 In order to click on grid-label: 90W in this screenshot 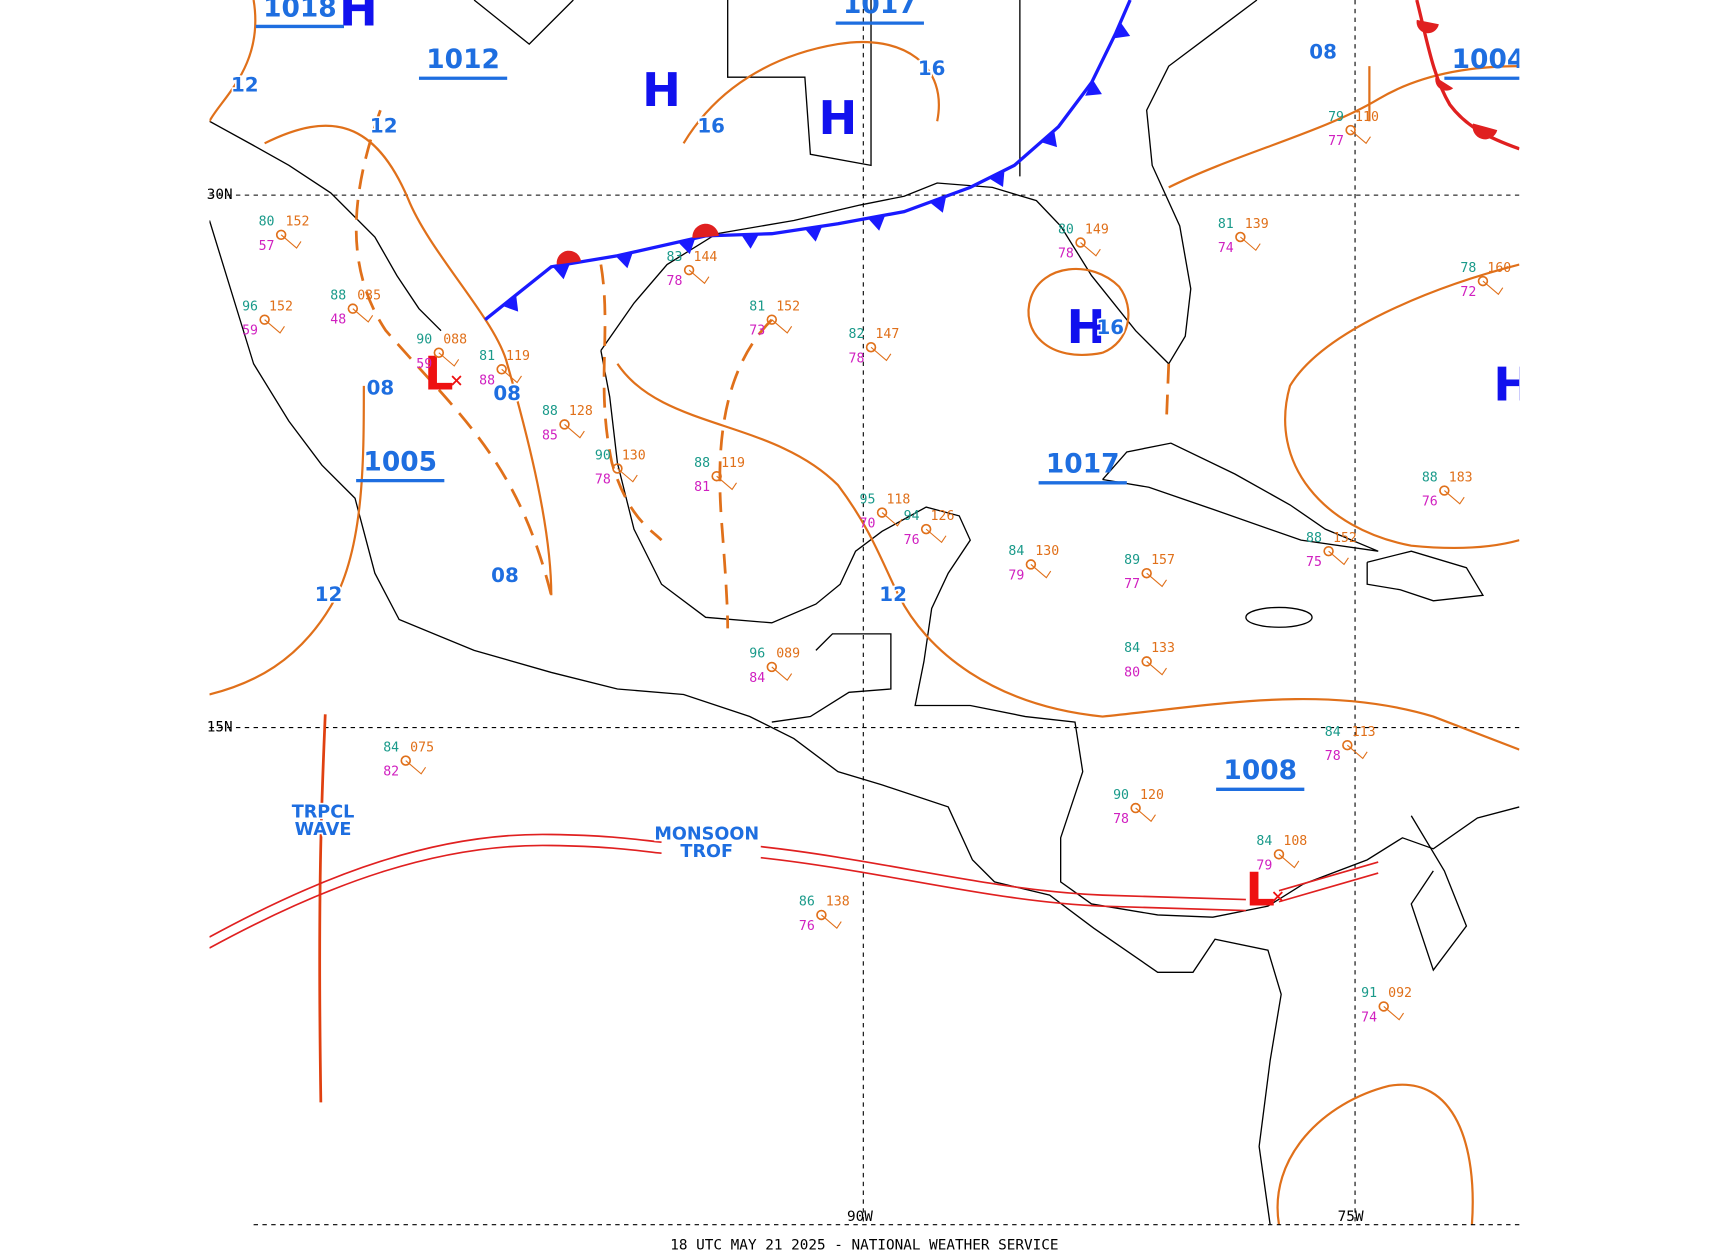, I will do `click(860, 1217)`.